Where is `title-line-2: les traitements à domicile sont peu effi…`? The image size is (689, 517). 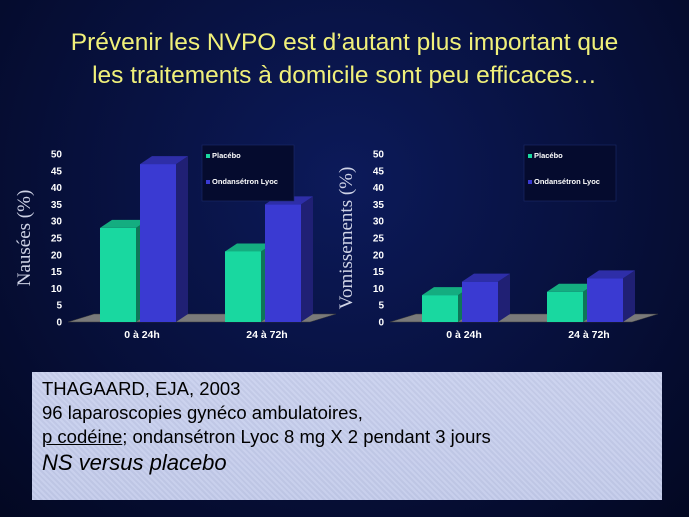 title-line-2: les traitements à domicile sont peu effi… is located at coordinates (344, 75).